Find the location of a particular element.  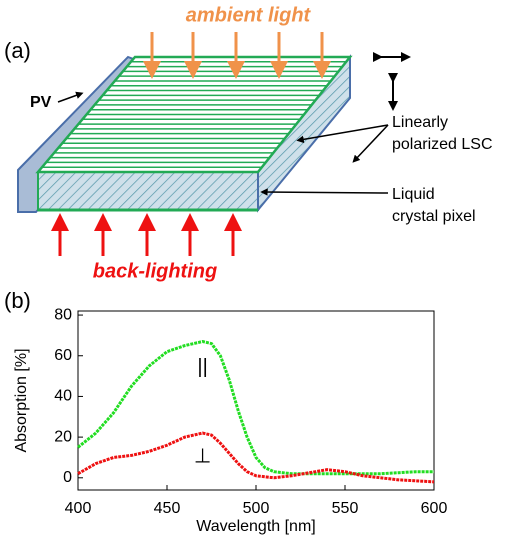

annotation: ⊥ is located at coordinates (202, 457).